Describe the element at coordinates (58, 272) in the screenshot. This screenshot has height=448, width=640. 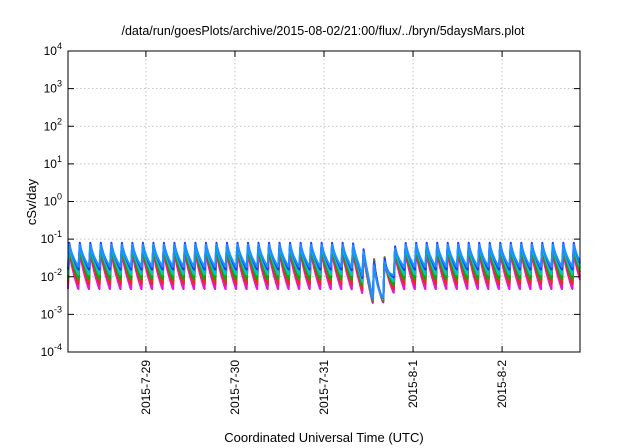
I see `y-tick-exponent: -2` at that location.